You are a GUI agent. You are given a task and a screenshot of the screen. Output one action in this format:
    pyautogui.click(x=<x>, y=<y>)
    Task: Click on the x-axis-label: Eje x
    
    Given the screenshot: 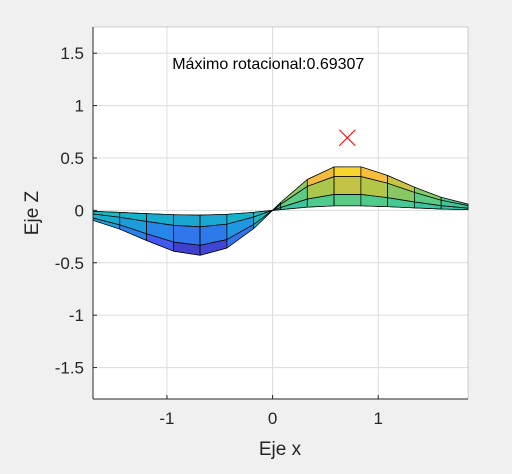 What is the action you would take?
    pyautogui.click(x=280, y=449)
    